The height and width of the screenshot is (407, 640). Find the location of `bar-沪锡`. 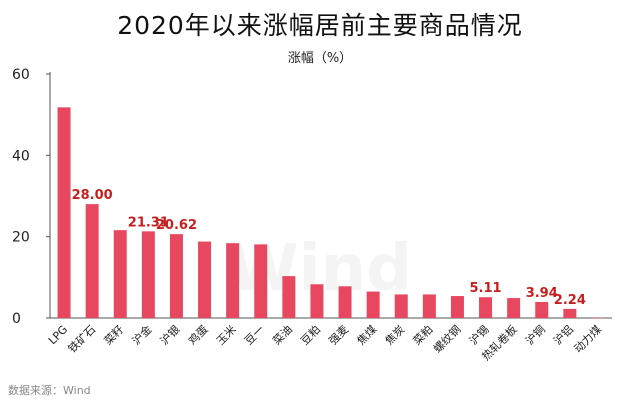

bar-沪锡 is located at coordinates (486, 307).